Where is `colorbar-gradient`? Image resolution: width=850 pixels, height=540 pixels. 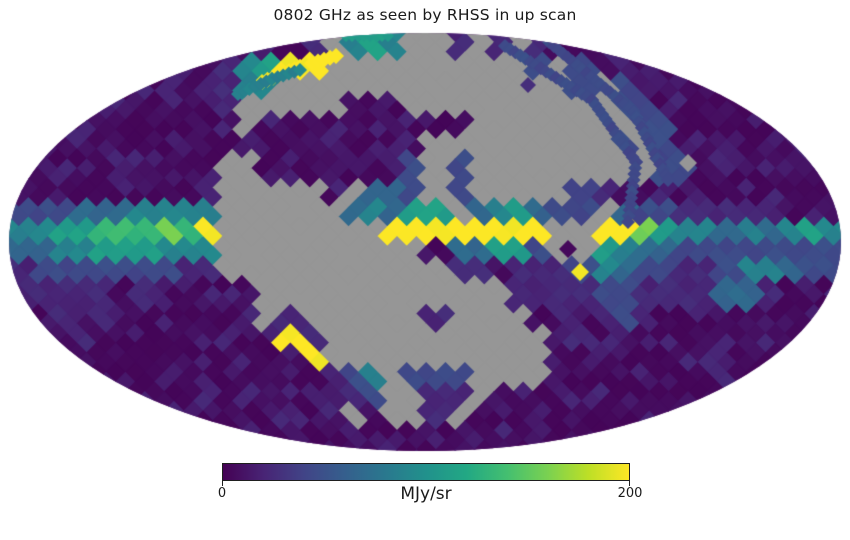
colorbar-gradient is located at coordinates (426, 472).